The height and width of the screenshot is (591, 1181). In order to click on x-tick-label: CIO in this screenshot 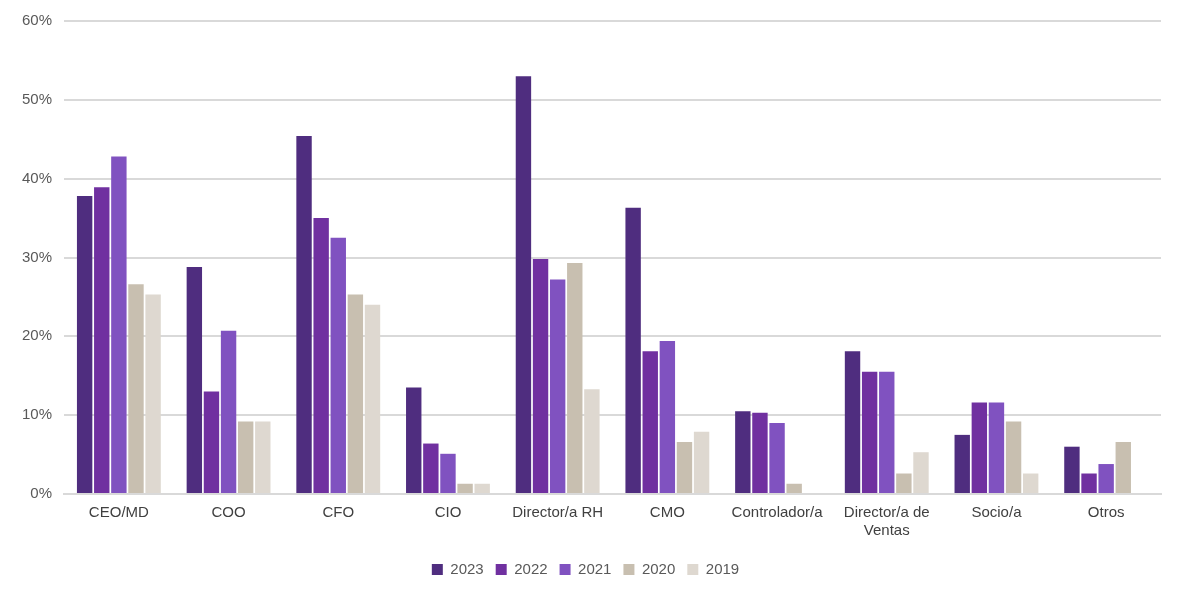, I will do `click(448, 512)`.